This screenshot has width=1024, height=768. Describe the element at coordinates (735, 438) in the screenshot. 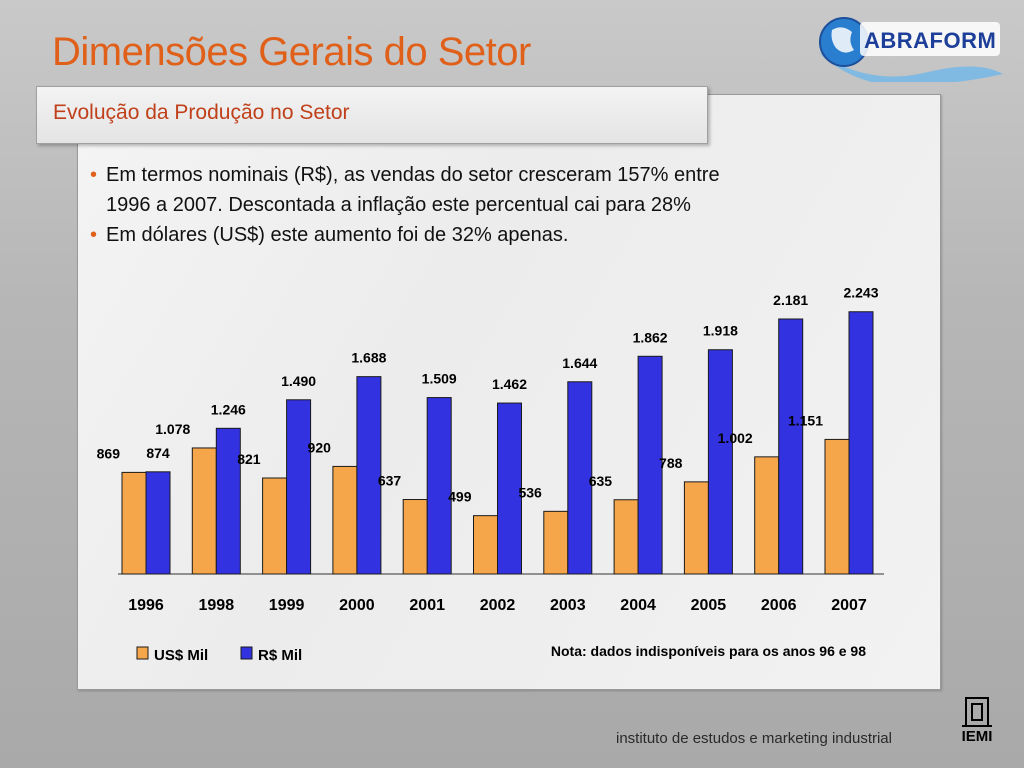

I see `data-label-usd: 1.002` at that location.